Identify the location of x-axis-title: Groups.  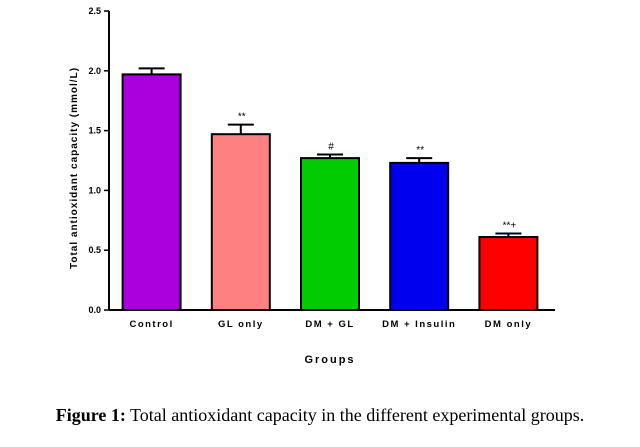
(329, 360).